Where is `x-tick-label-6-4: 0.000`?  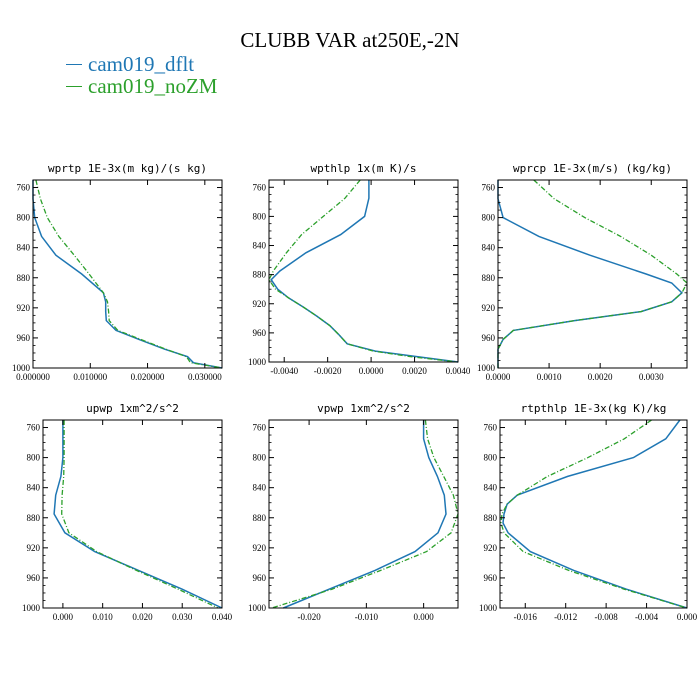
x-tick-label-6-4: 0.000 is located at coordinates (687, 617).